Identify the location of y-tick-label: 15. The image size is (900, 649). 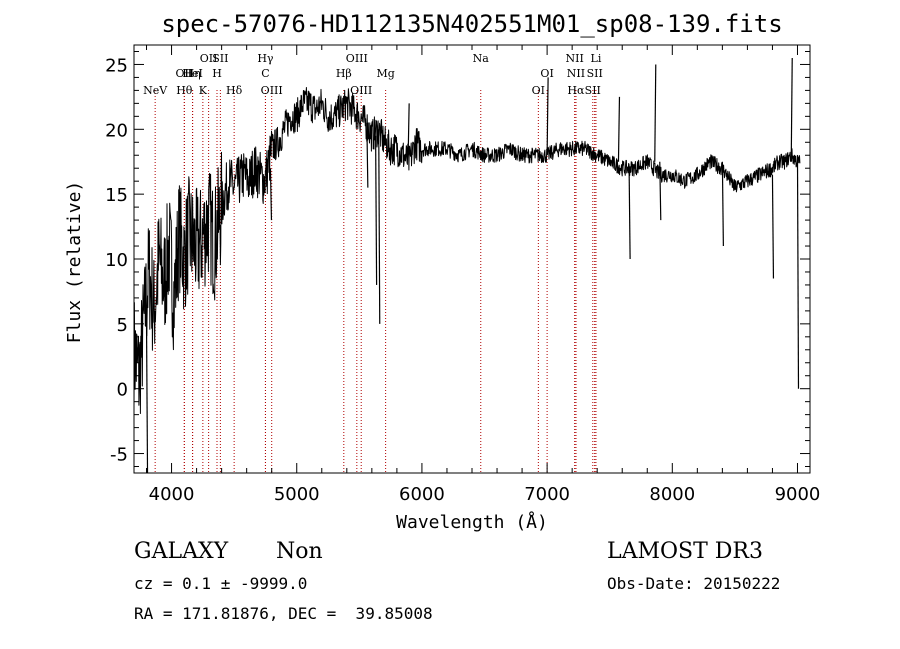
(116, 195).